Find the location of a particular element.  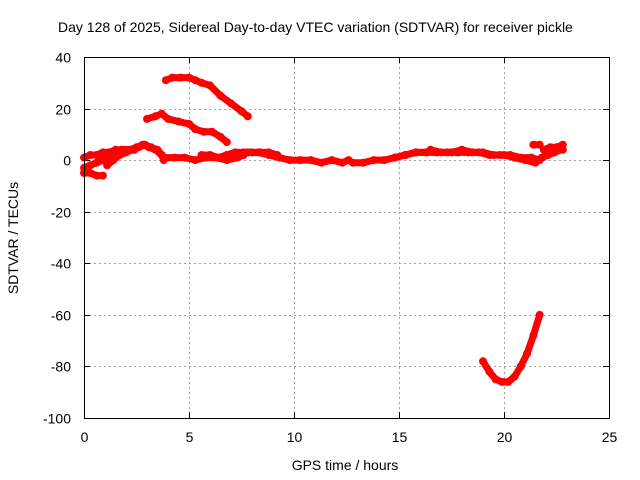

y-tick-label: -100 is located at coordinates (57, 419).